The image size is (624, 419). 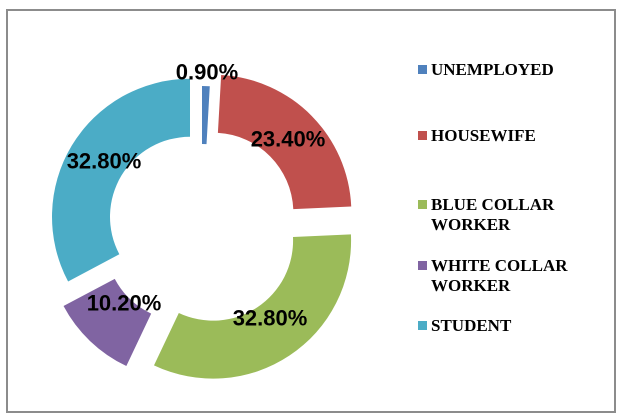 I want to click on legend-item-blue-collar-worker: BLUE COLLAR WORKER, so click(x=513, y=215).